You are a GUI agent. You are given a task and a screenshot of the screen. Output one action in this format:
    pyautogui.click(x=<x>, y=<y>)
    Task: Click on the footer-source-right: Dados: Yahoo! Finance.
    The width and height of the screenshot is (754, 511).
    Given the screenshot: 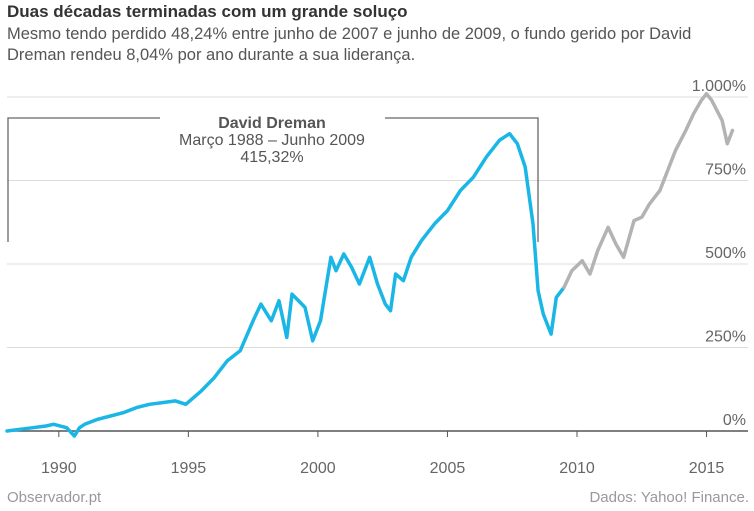 What is the action you would take?
    pyautogui.click(x=669, y=497)
    